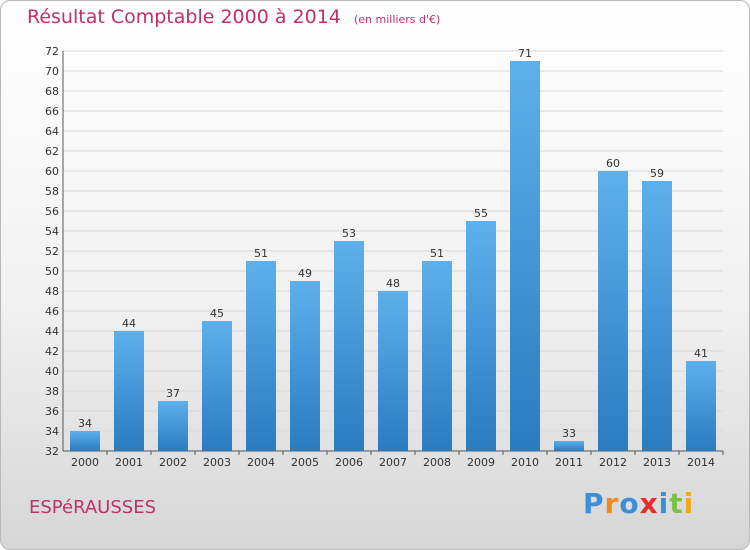  Describe the element at coordinates (657, 316) in the screenshot. I see `bar-2013` at that location.